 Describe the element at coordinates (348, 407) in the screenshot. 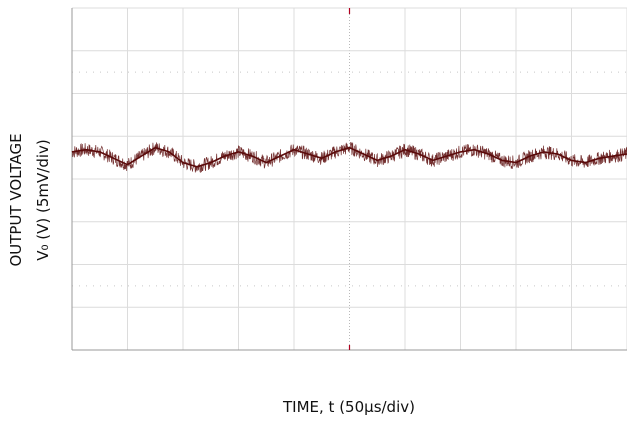

I see `x-axis-label: TIME, t (50µs/div)` at that location.